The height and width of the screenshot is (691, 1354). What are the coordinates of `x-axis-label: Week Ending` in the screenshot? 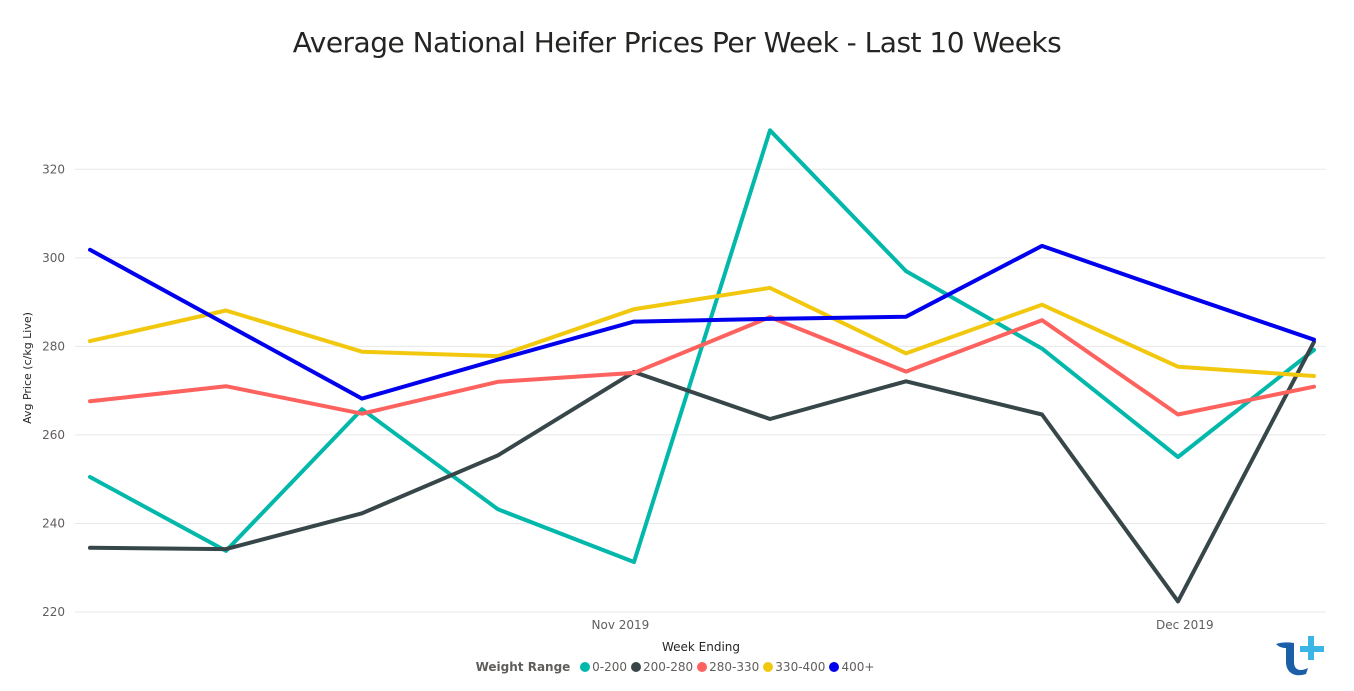 It's located at (701, 647).